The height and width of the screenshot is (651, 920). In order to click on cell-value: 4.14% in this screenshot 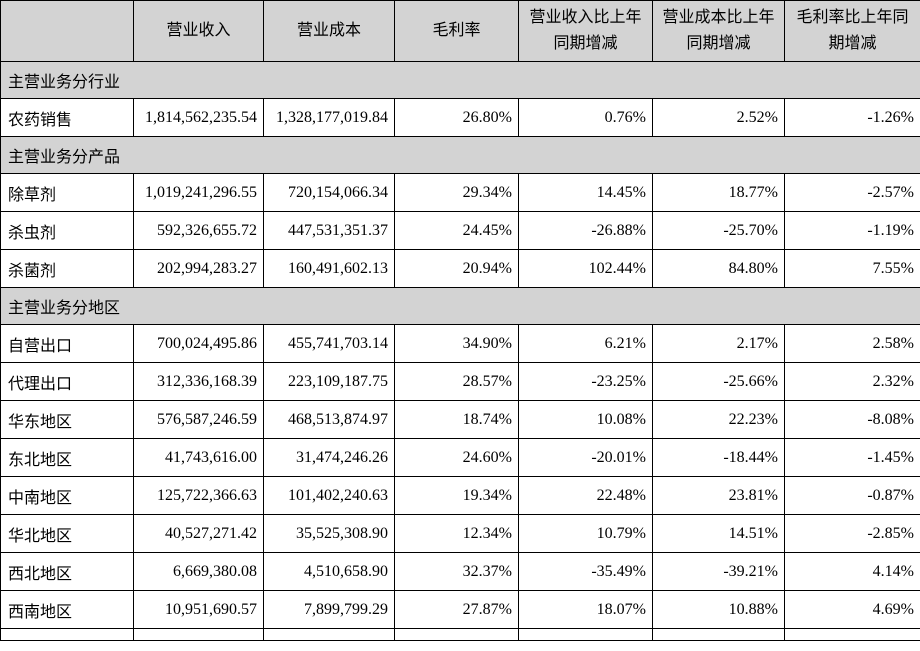, I will do `click(852, 571)`.